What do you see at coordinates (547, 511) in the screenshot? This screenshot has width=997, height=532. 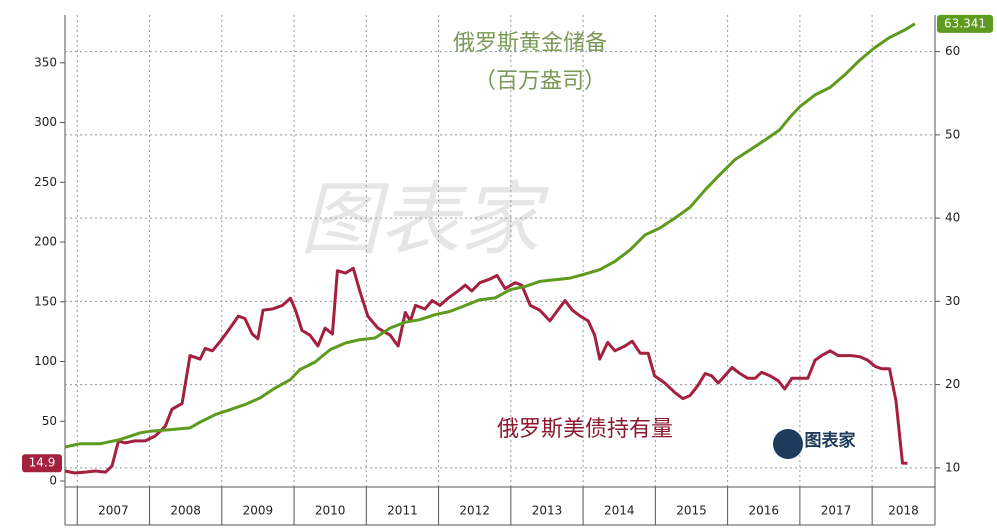 I see `x-tick-label: 2013` at bounding box center [547, 511].